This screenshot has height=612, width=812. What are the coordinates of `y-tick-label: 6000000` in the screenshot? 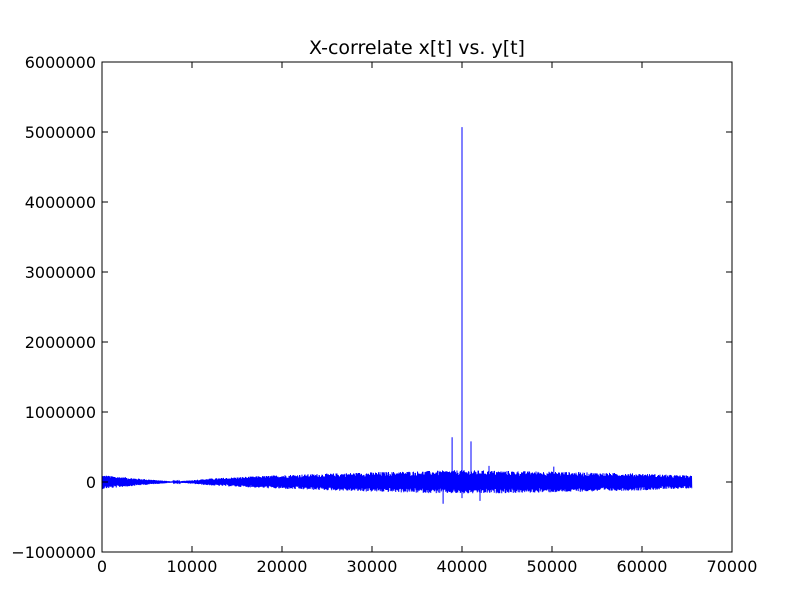 It's located at (60, 62).